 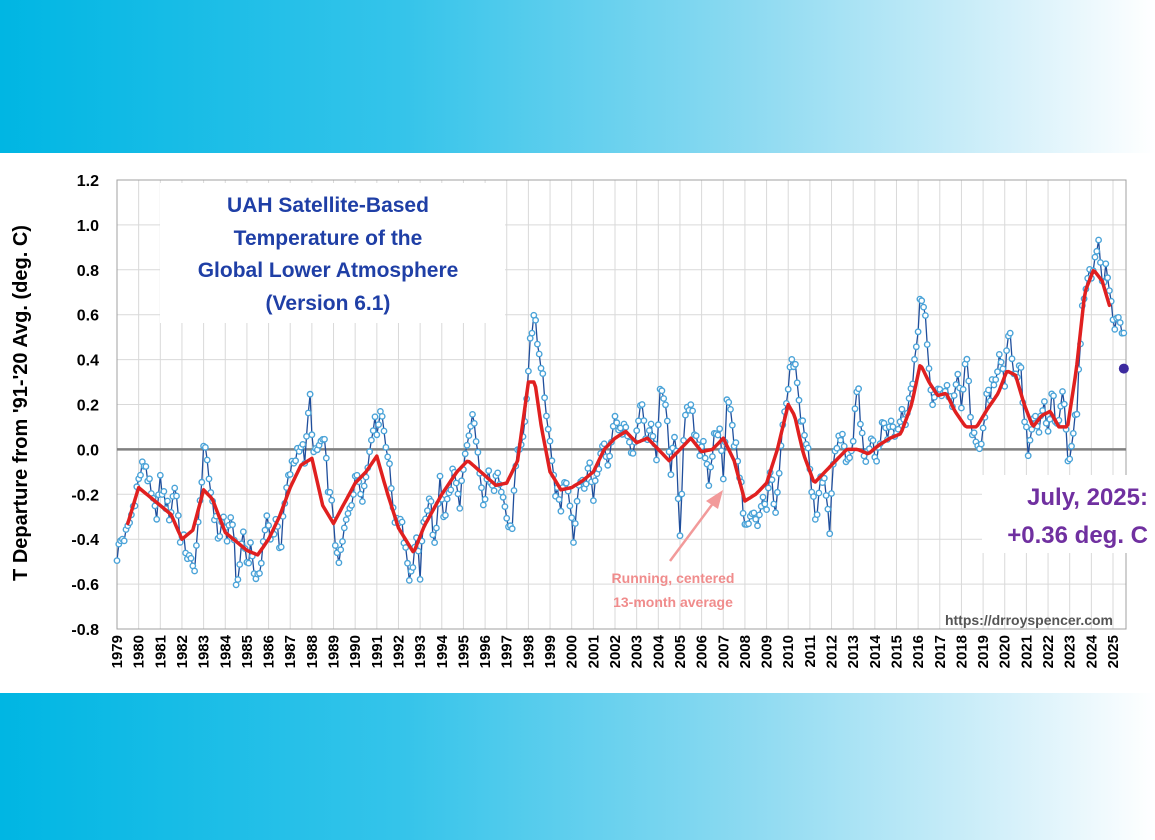 What do you see at coordinates (745, 651) in the screenshot?
I see `x-tick-label: 2008` at bounding box center [745, 651].